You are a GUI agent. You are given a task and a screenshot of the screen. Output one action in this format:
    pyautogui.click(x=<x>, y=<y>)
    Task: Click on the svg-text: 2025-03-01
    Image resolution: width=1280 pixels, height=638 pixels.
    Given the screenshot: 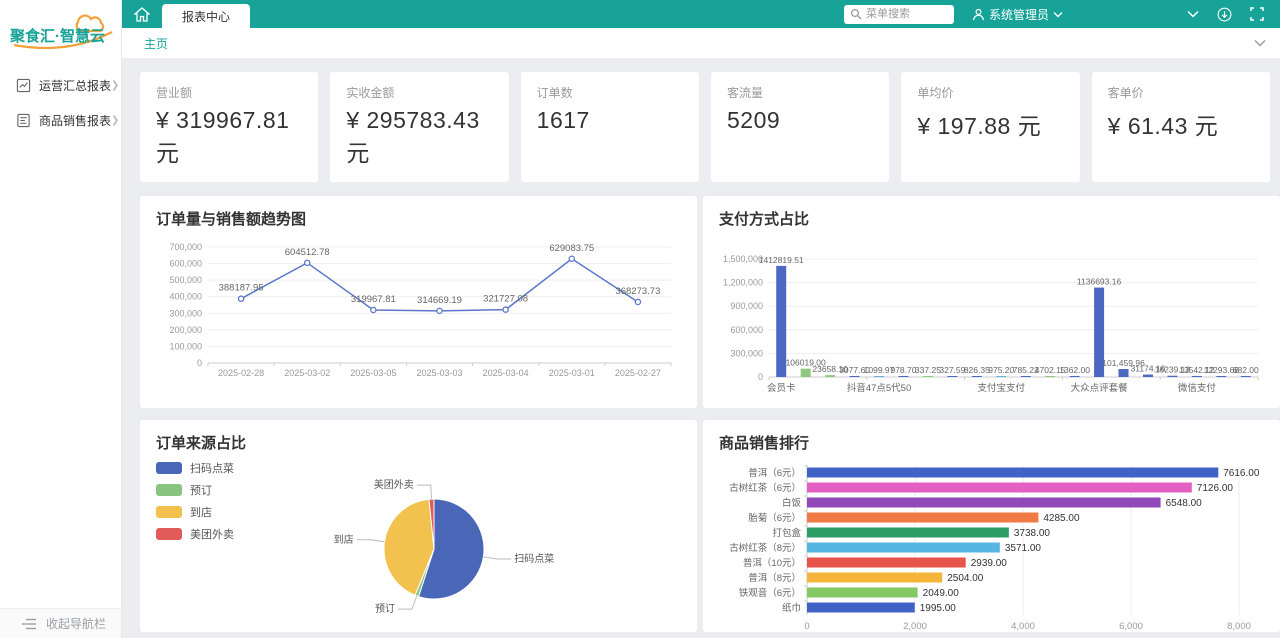 What is the action you would take?
    pyautogui.click(x=572, y=373)
    